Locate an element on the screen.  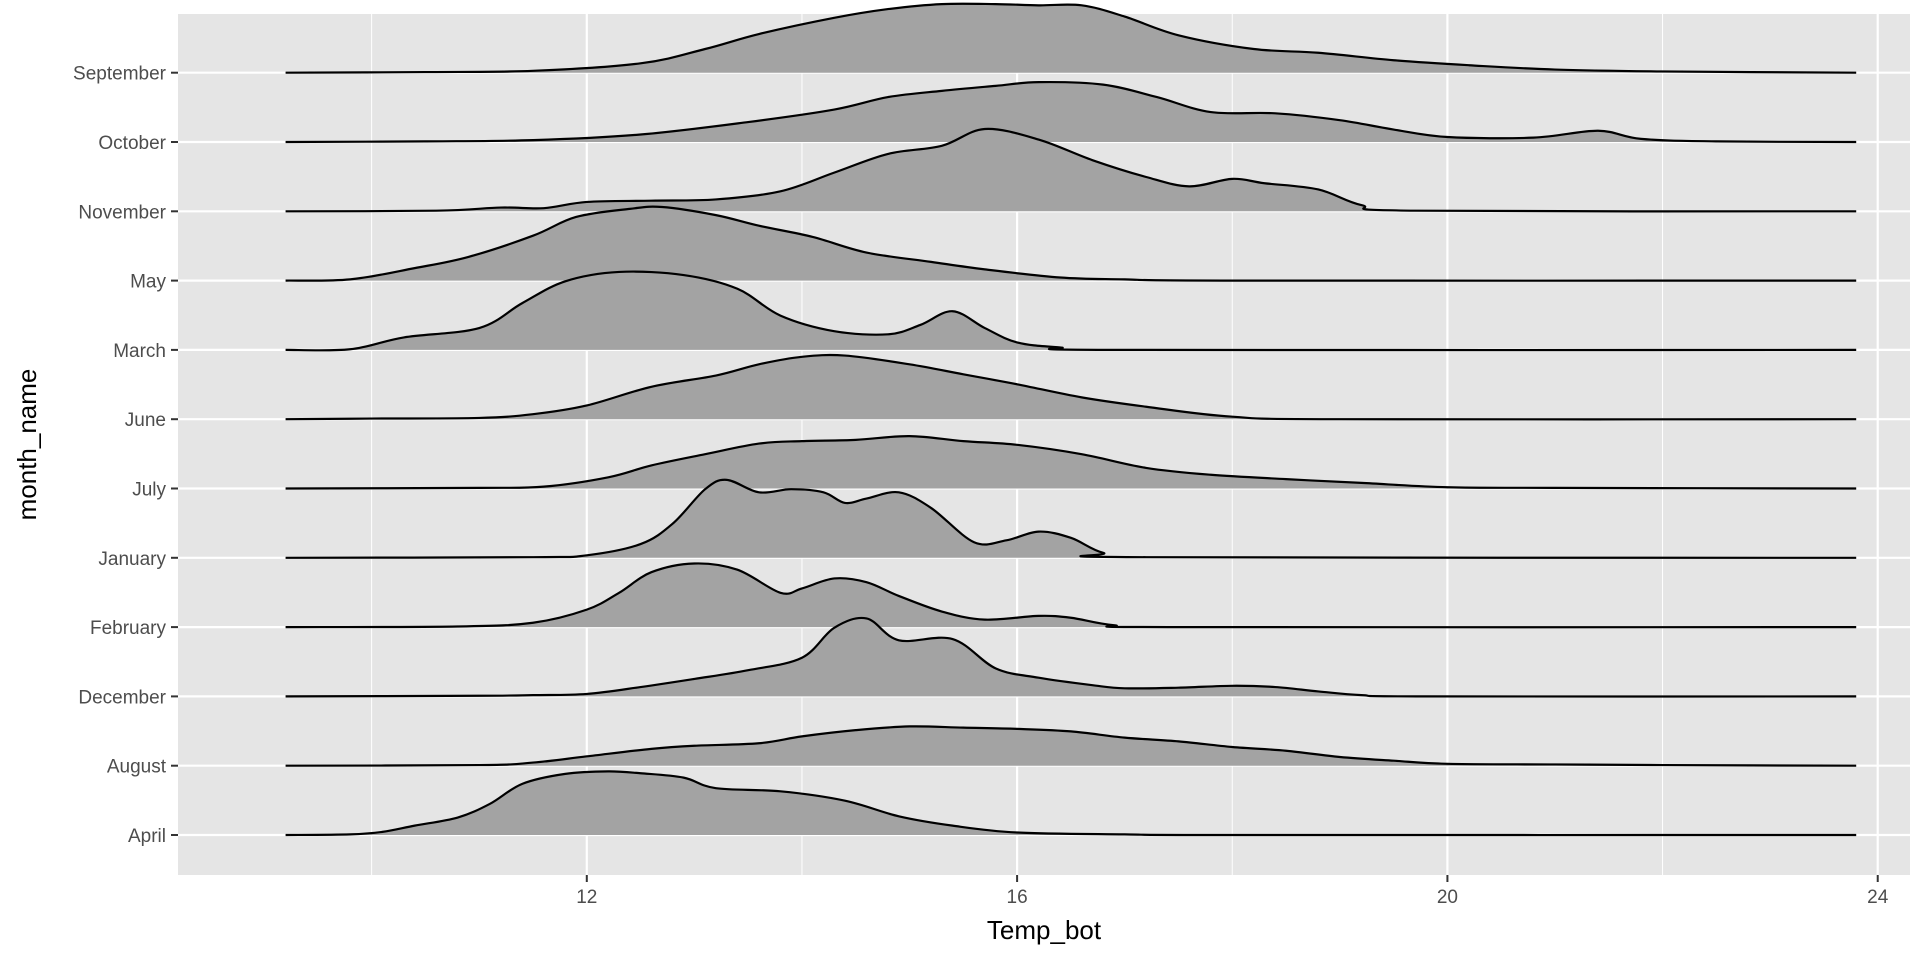
ridge-february is located at coordinates (1071, 595).